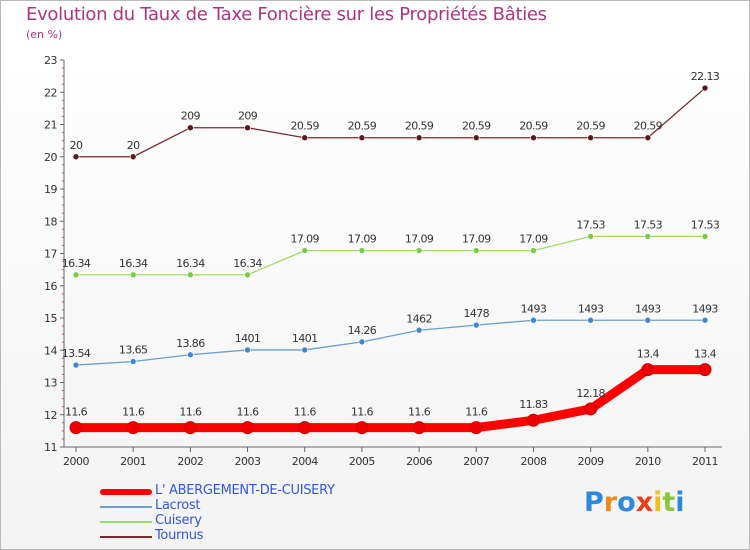 The image size is (750, 550). Describe the element at coordinates (626, 502) in the screenshot. I see `logo-letter: o` at that location.